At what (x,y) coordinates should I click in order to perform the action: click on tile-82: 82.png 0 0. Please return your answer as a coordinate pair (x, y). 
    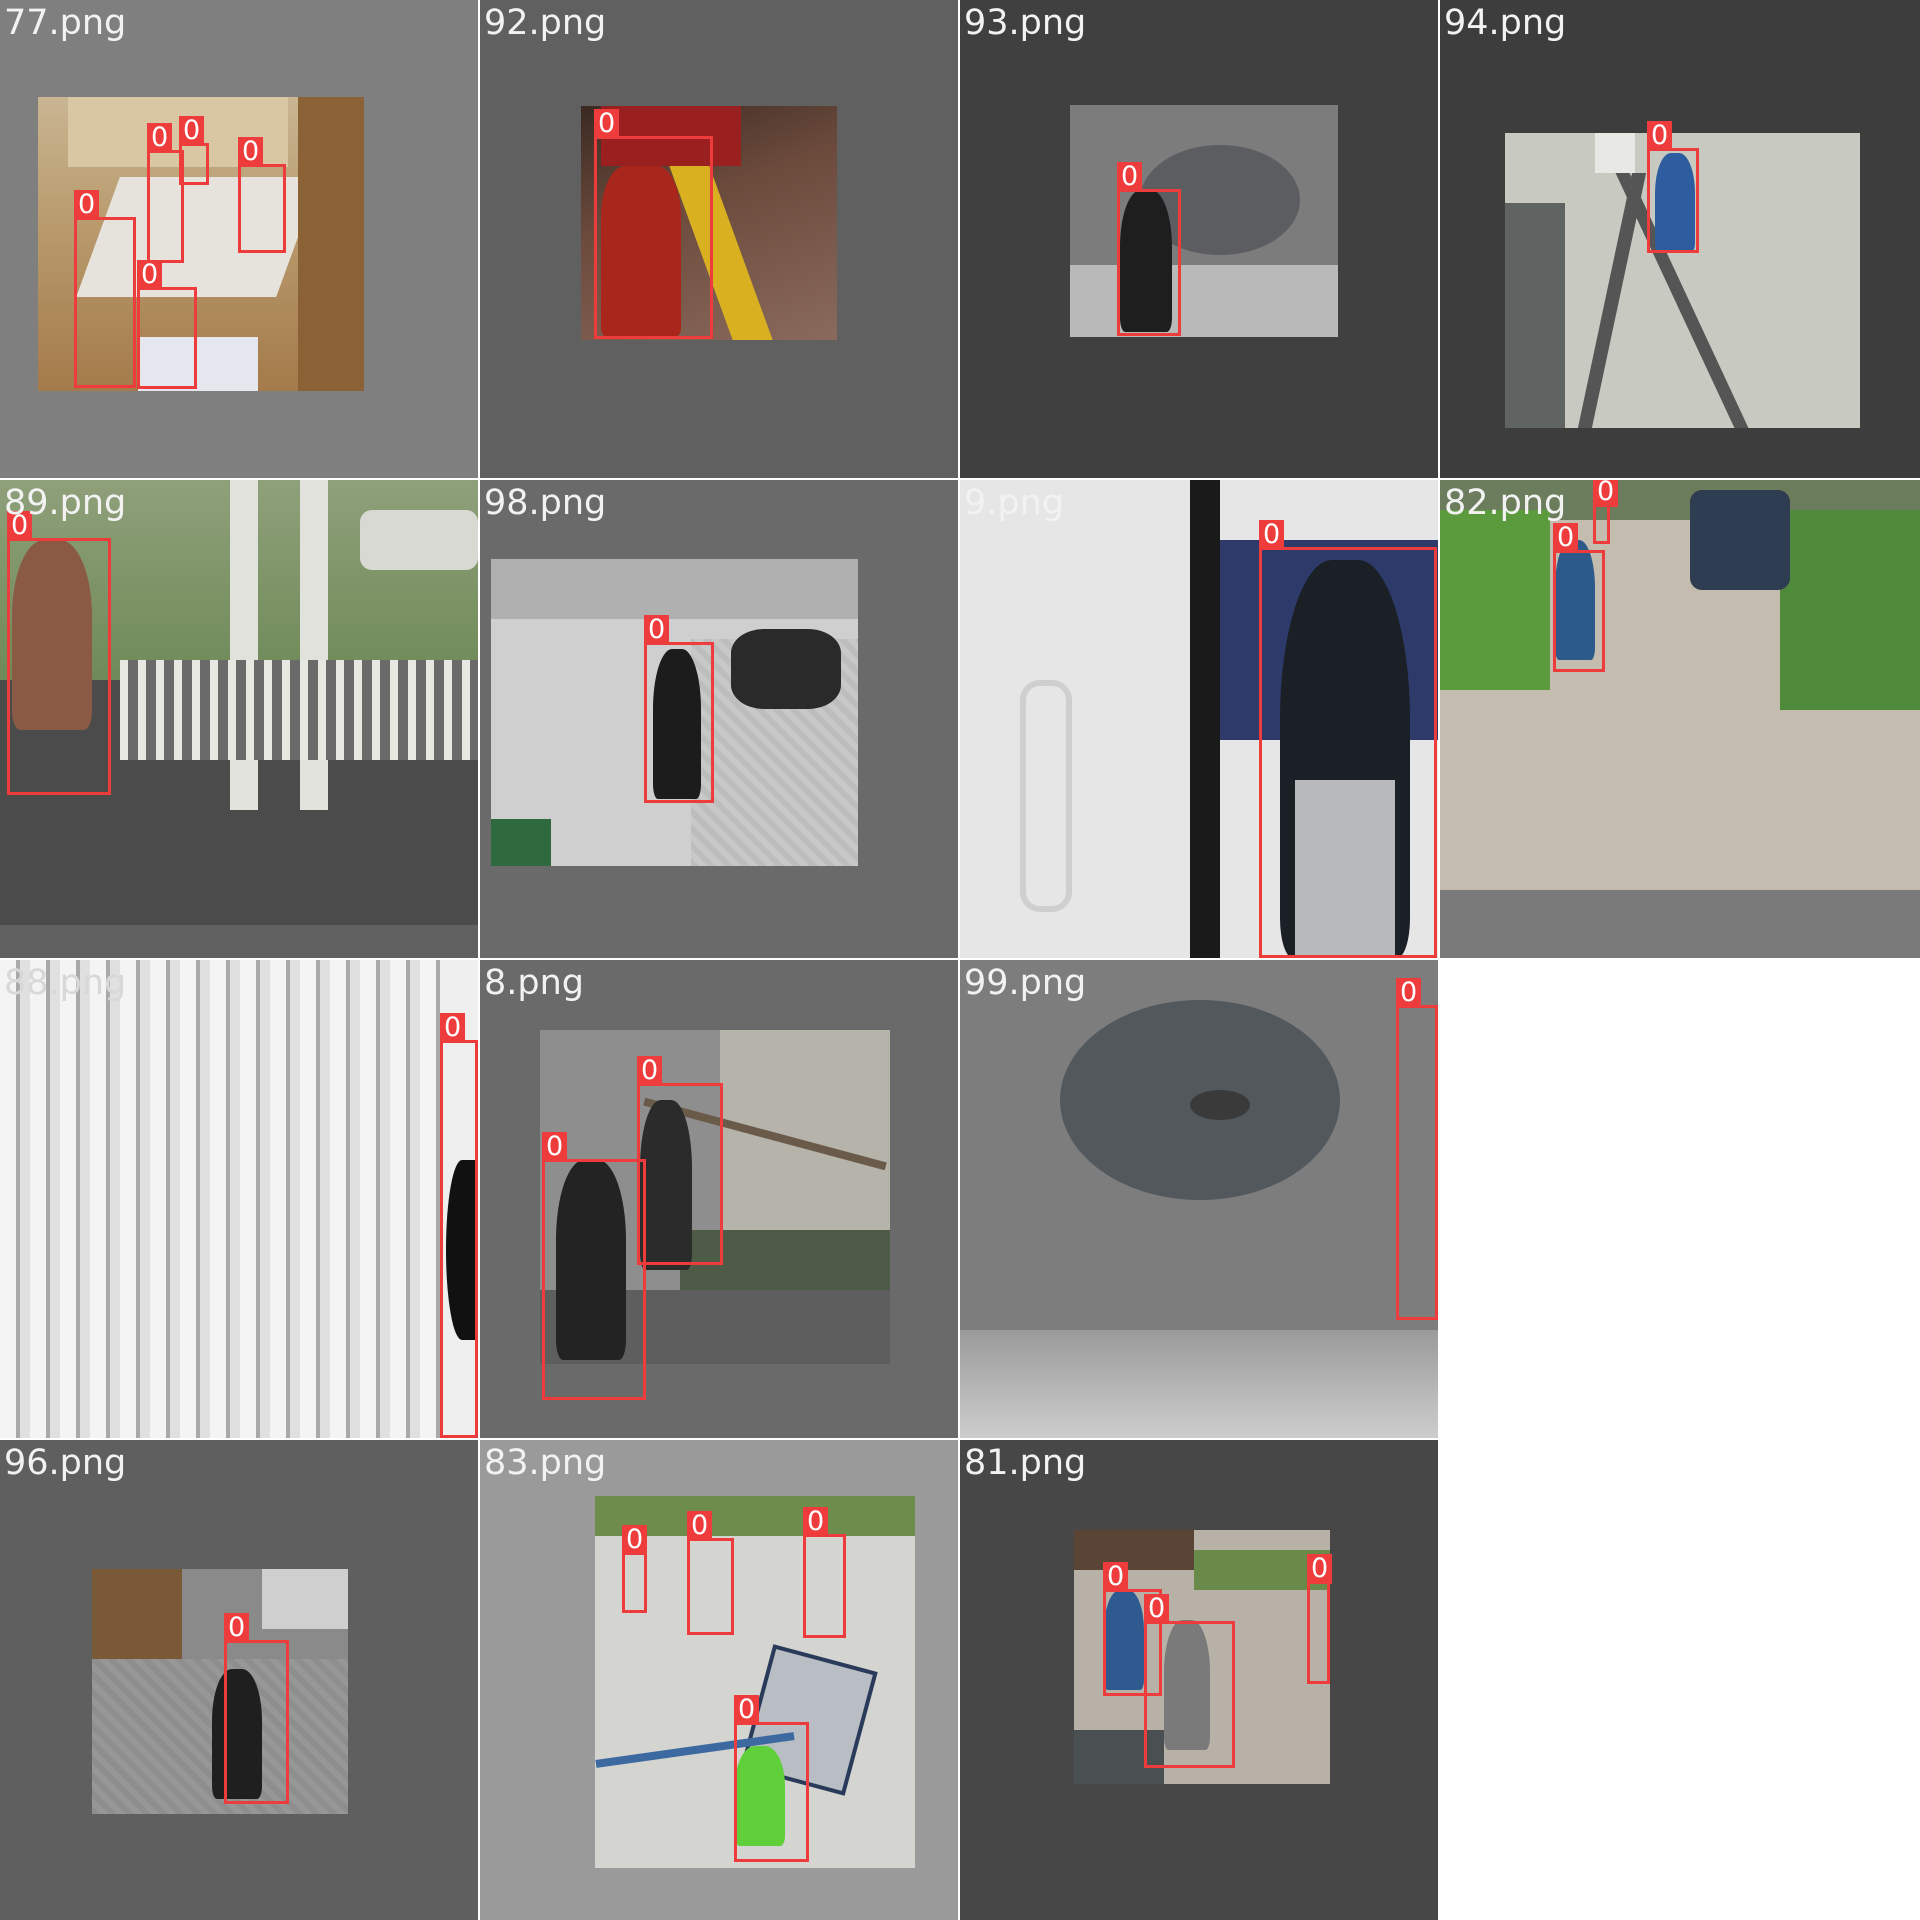
    Looking at the image, I should click on (1680, 719).